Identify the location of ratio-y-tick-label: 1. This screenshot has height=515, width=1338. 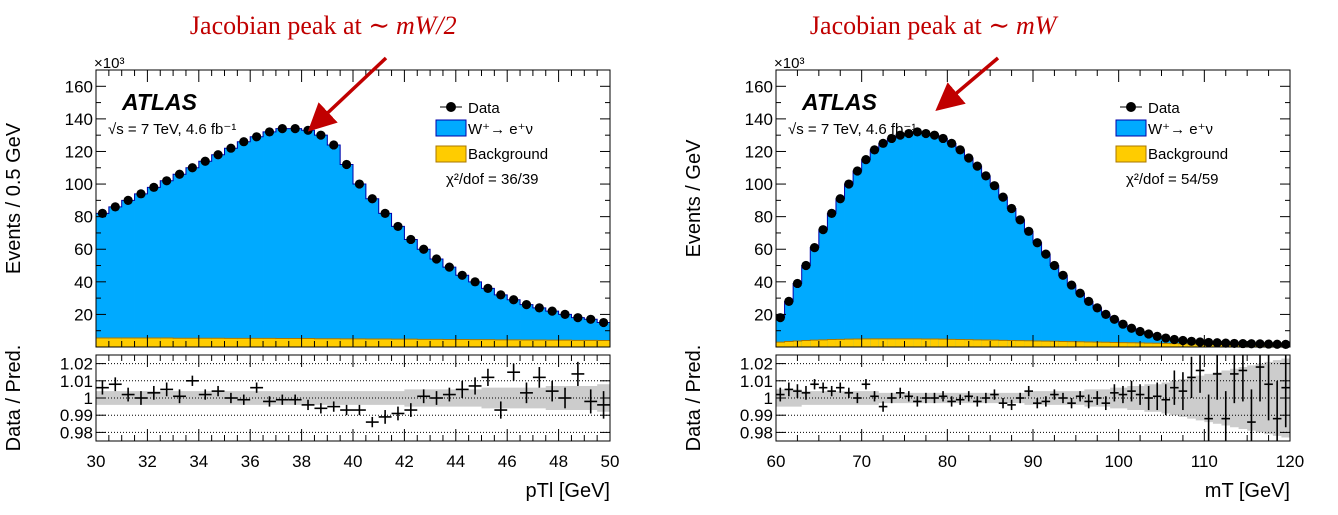
(768, 398).